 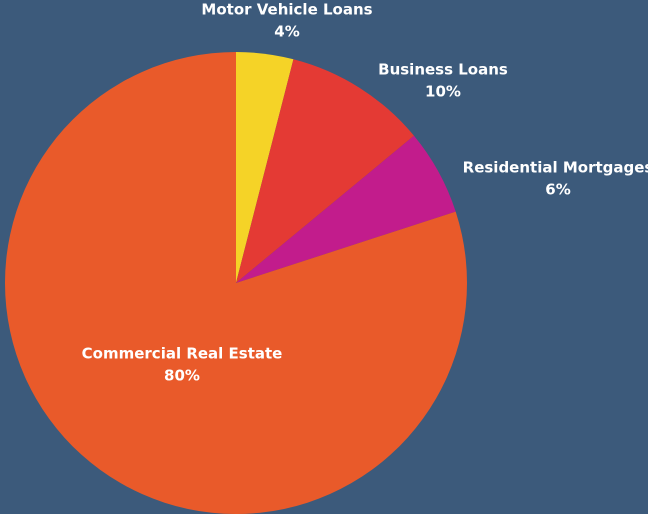 I want to click on slice-value-label: 80%, so click(x=182, y=376).